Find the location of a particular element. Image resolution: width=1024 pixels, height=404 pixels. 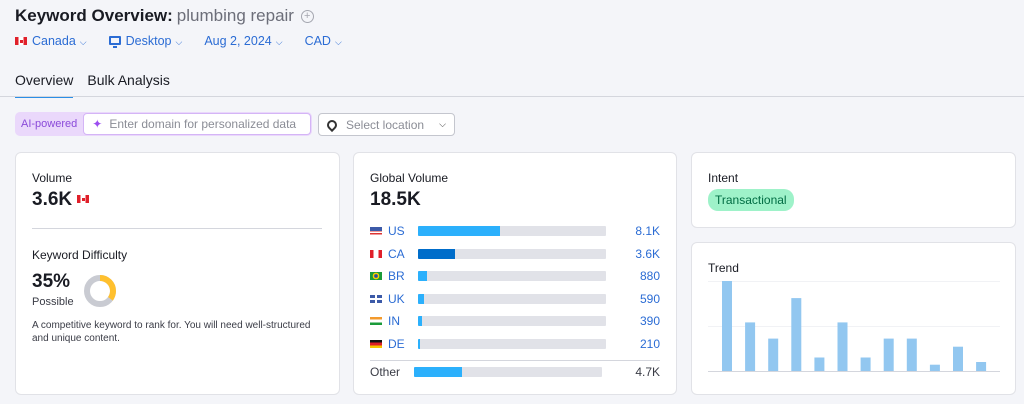

other-value: 4.7K is located at coordinates (647, 372).